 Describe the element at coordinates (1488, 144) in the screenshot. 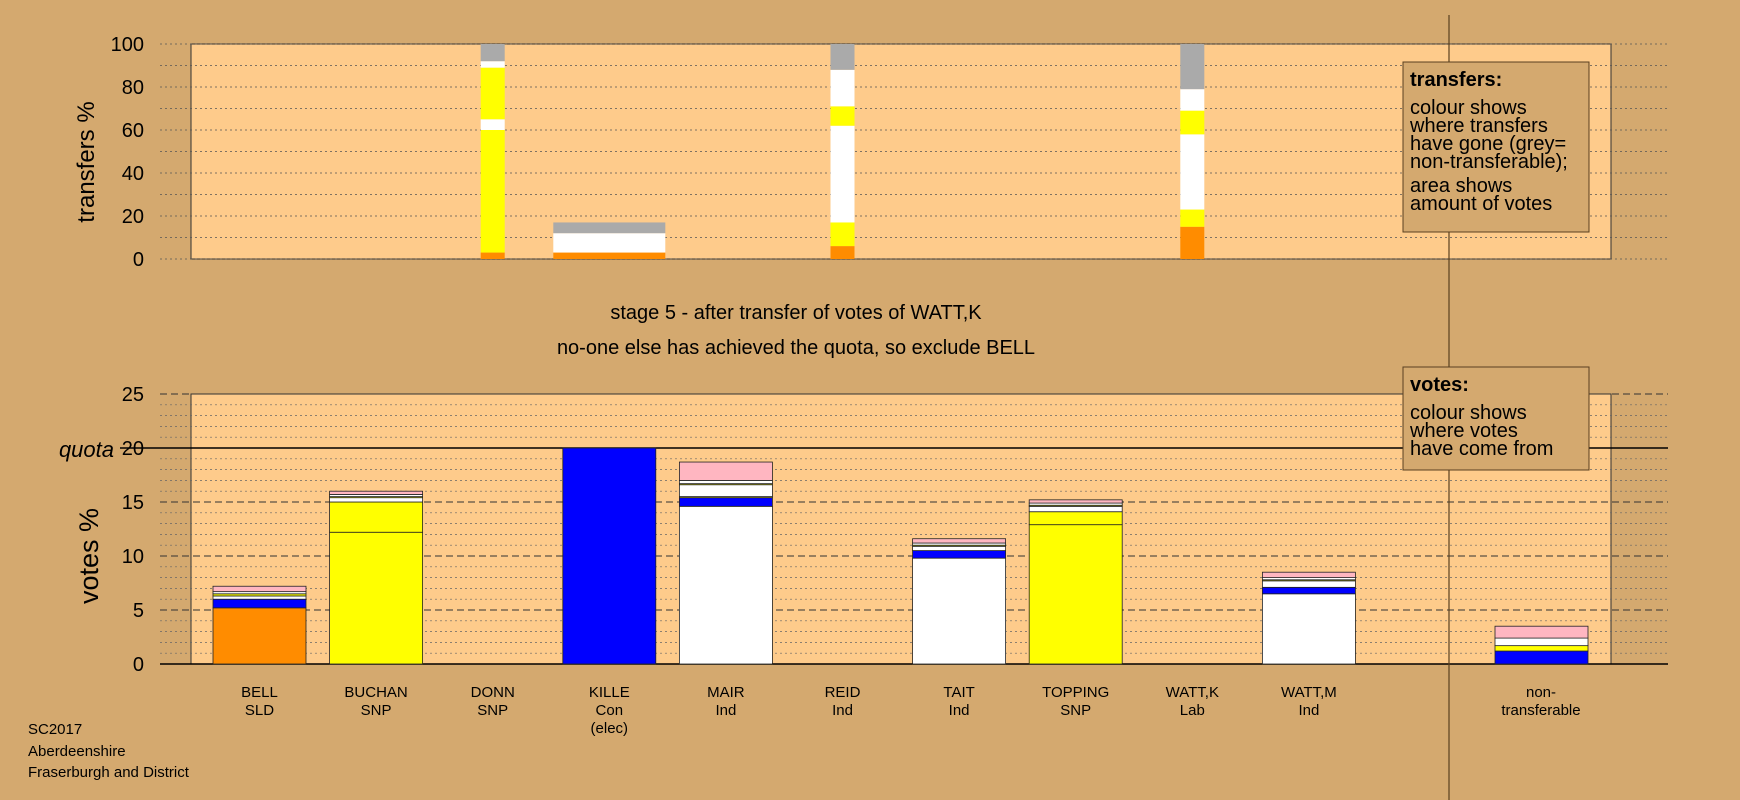

I see `legend-line: have gone (grey=` at that location.